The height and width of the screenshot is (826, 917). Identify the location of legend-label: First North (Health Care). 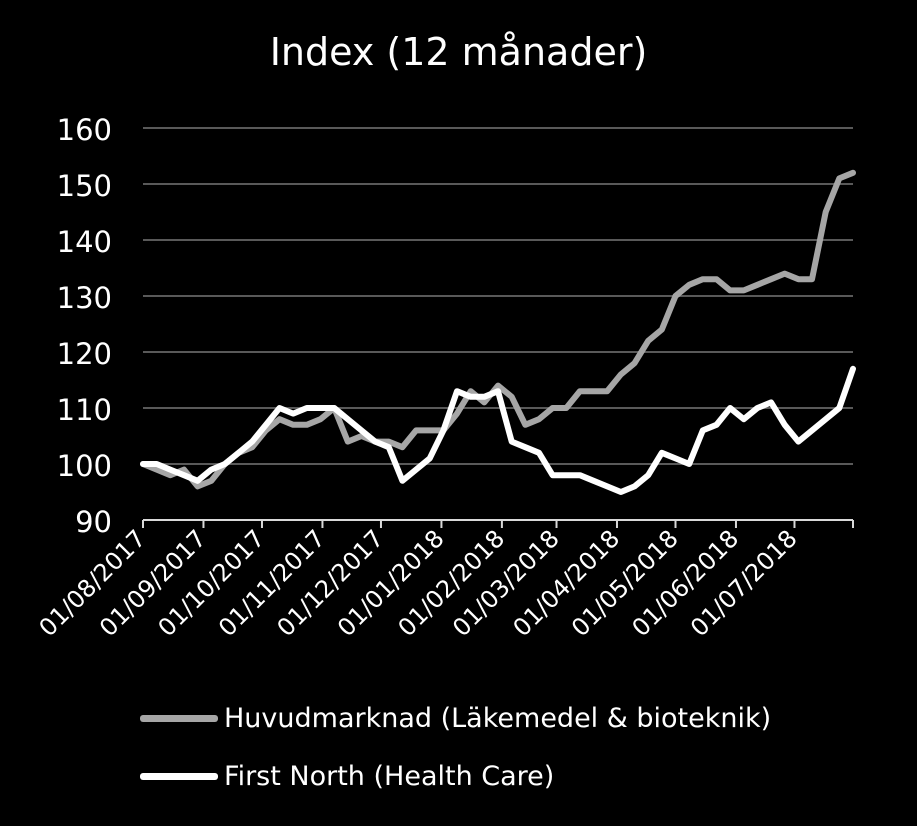
(389, 776).